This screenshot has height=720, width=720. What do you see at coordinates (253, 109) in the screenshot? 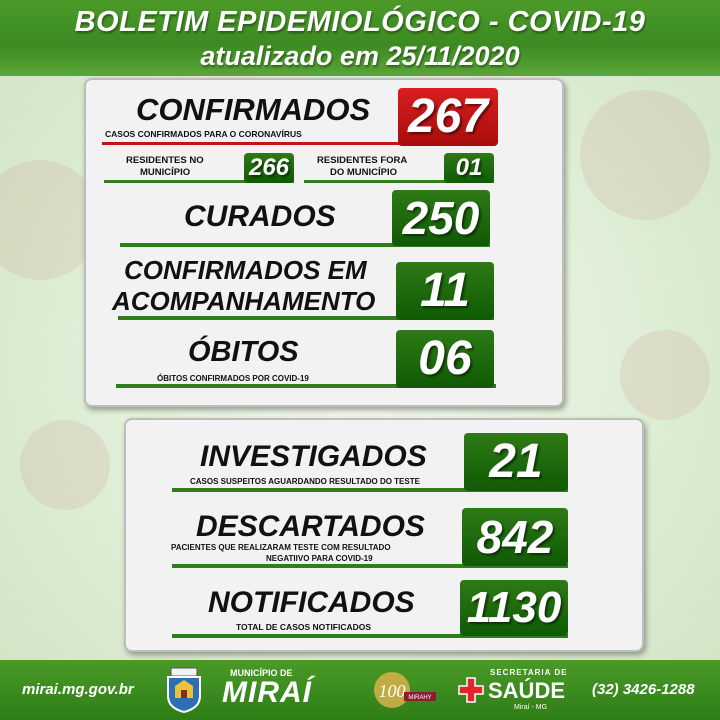
I see `confirmados-label: CONFIRMADOS` at bounding box center [253, 109].